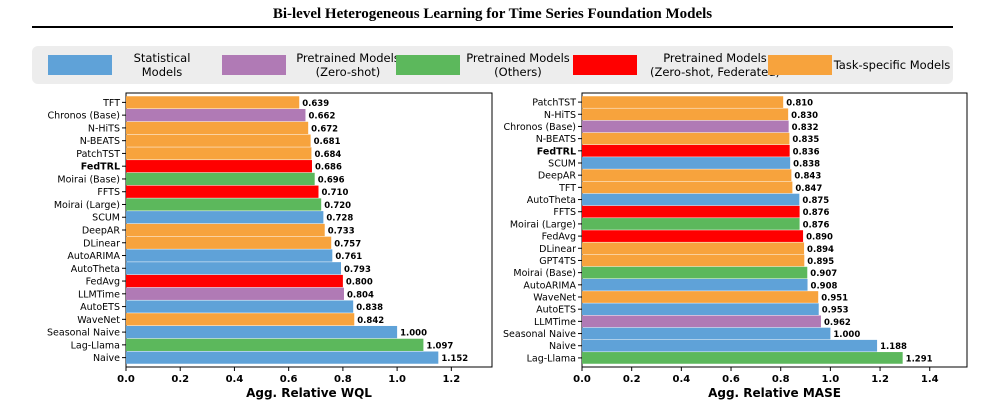  What do you see at coordinates (327, 155) in the screenshot?
I see `value-label: 0.684` at bounding box center [327, 155].